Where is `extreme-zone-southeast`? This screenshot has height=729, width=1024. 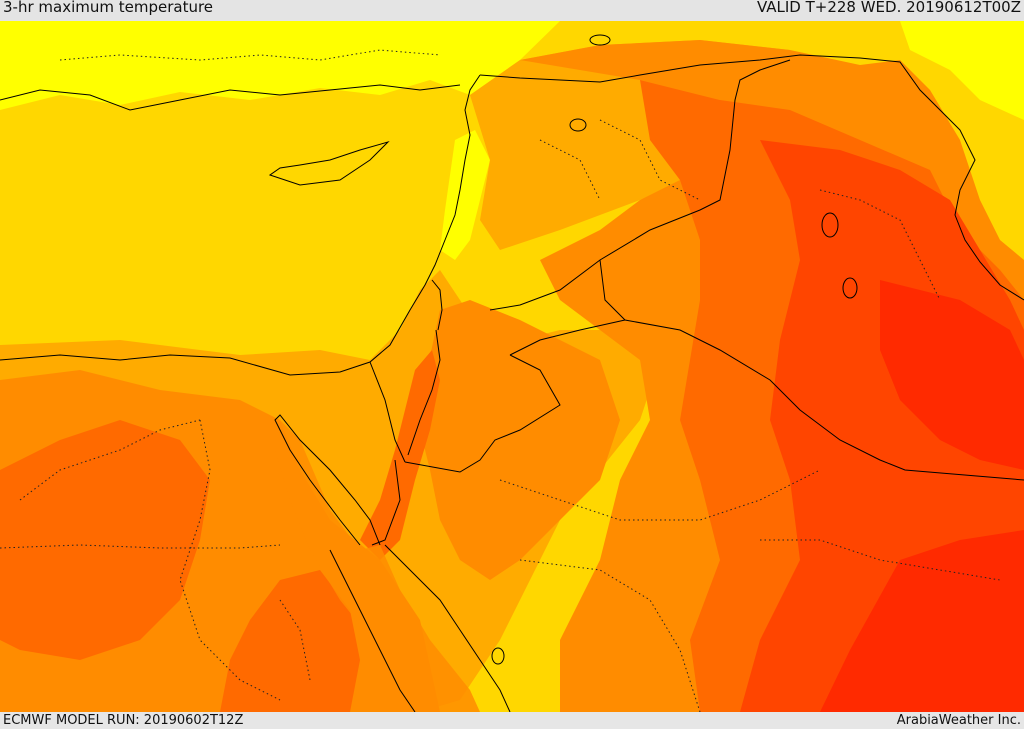 extreme-zone-southeast is located at coordinates (922, 621).